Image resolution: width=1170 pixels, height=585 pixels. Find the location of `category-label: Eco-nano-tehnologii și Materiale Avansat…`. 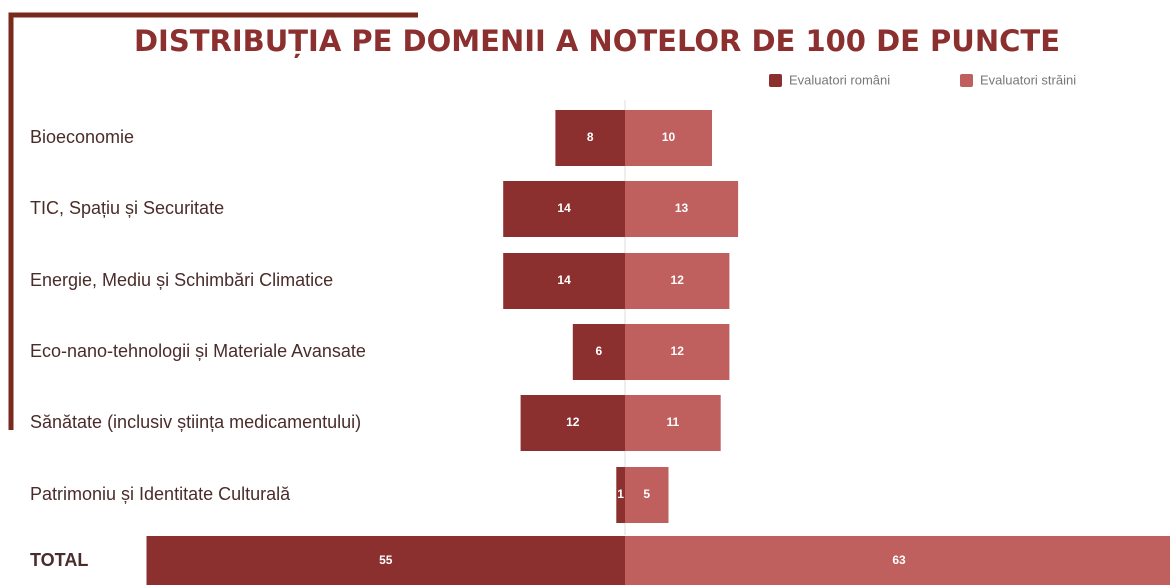

category-label: Eco-nano-tehnologii și Materiale Avansat… is located at coordinates (198, 351).